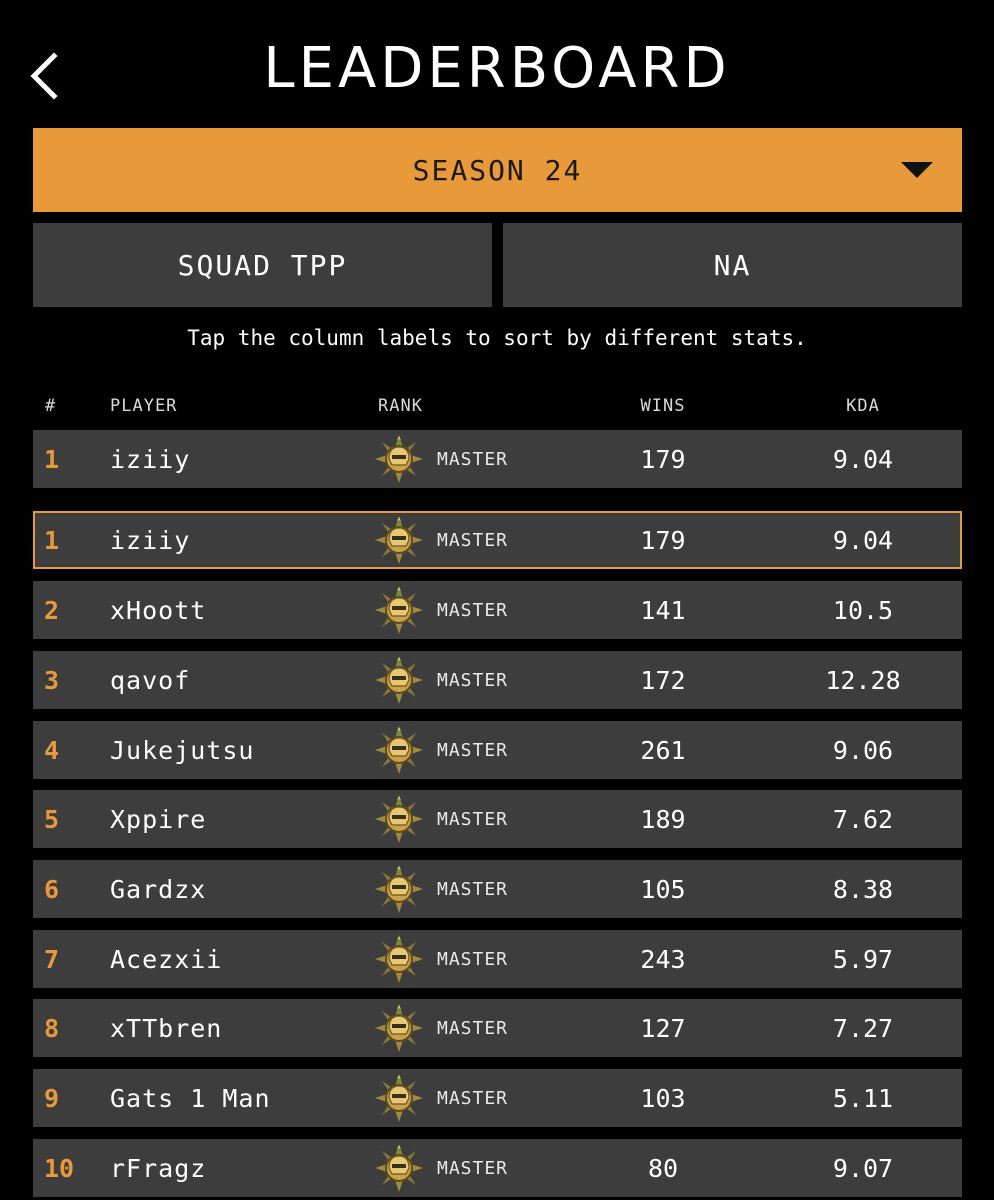 Image resolution: width=994 pixels, height=1200 pixels. I want to click on player-name: rFragz, so click(158, 1168).